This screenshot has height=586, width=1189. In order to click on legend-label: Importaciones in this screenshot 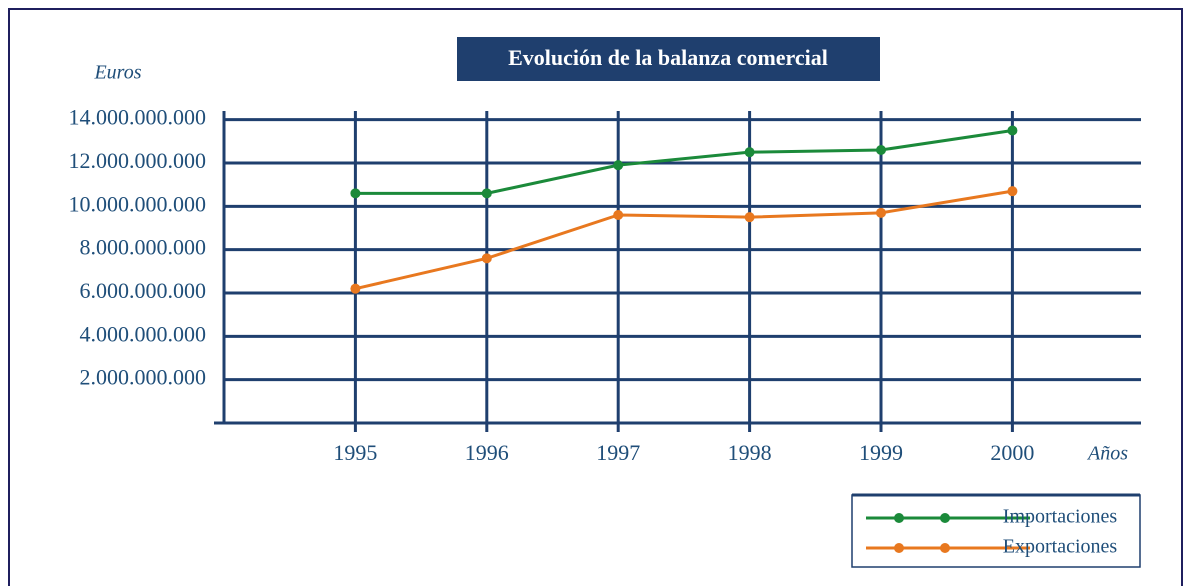, I will do `click(1060, 517)`.